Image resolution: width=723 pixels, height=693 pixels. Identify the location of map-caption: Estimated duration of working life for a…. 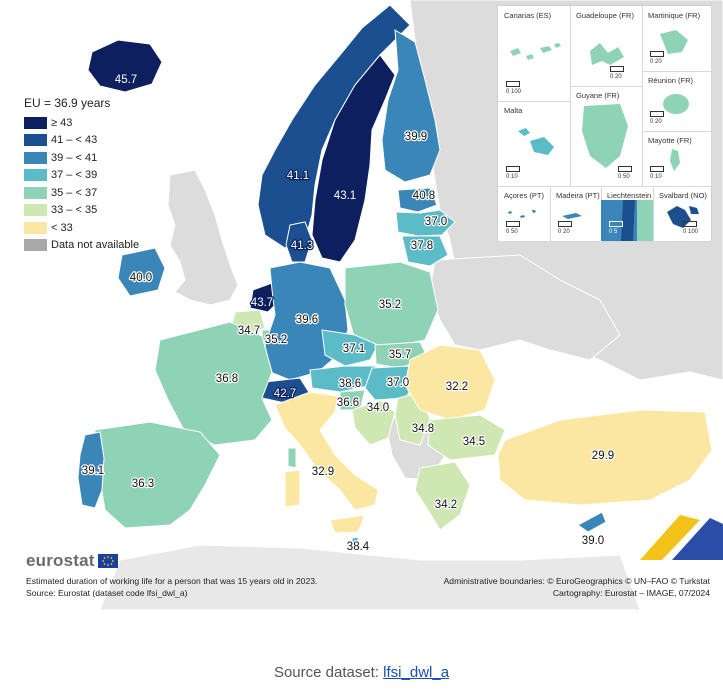
(172, 581).